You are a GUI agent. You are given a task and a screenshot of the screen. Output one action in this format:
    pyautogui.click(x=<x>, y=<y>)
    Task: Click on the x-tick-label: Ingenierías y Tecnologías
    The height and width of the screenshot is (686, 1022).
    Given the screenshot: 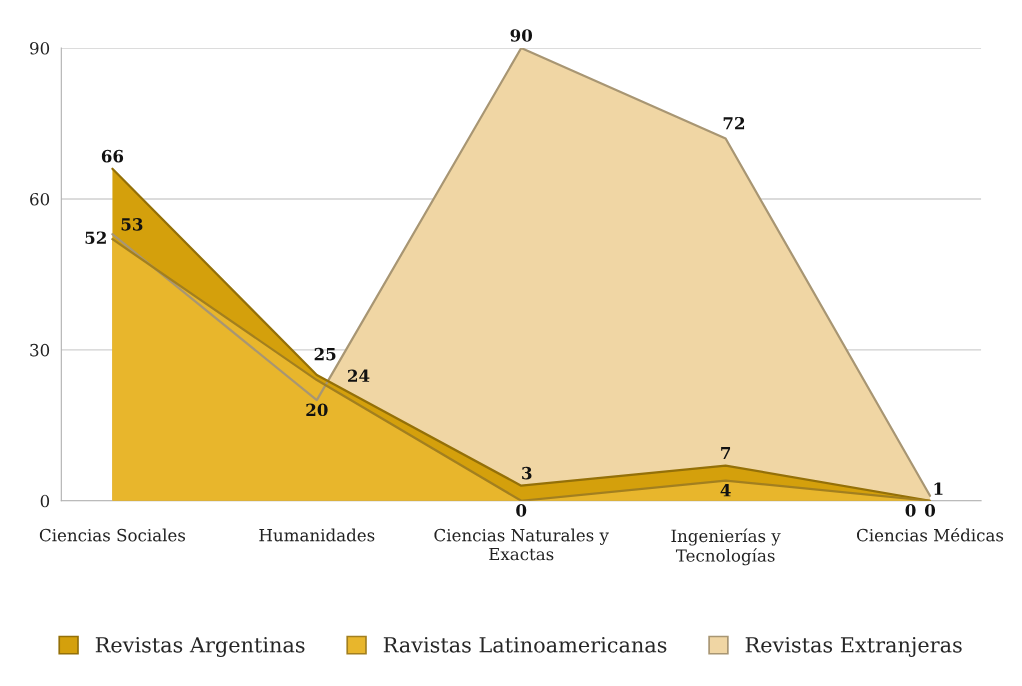 What is the action you would take?
    pyautogui.click(x=726, y=547)
    